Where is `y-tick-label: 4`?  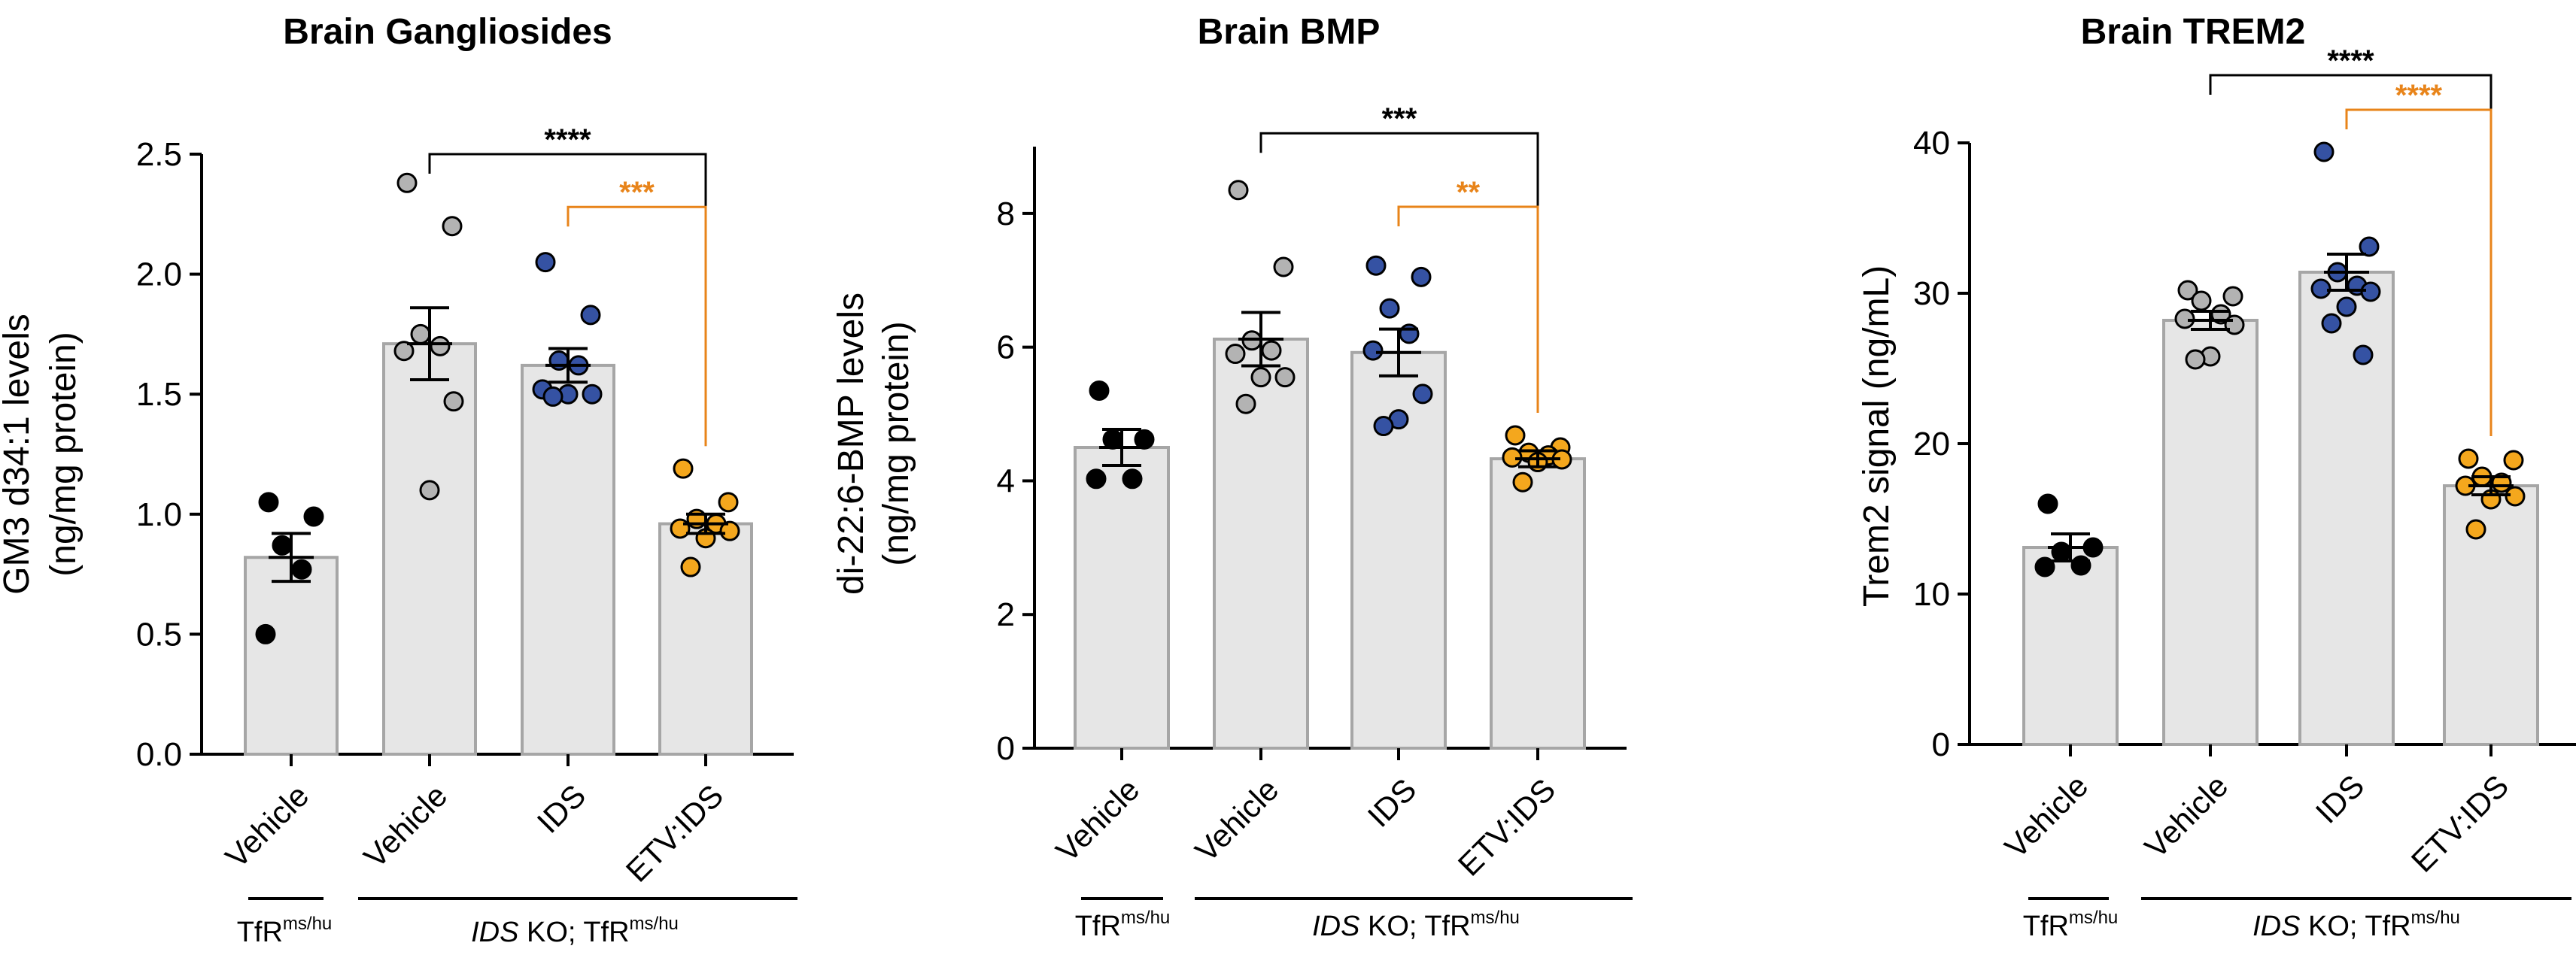
y-tick-label: 4 is located at coordinates (1006, 480).